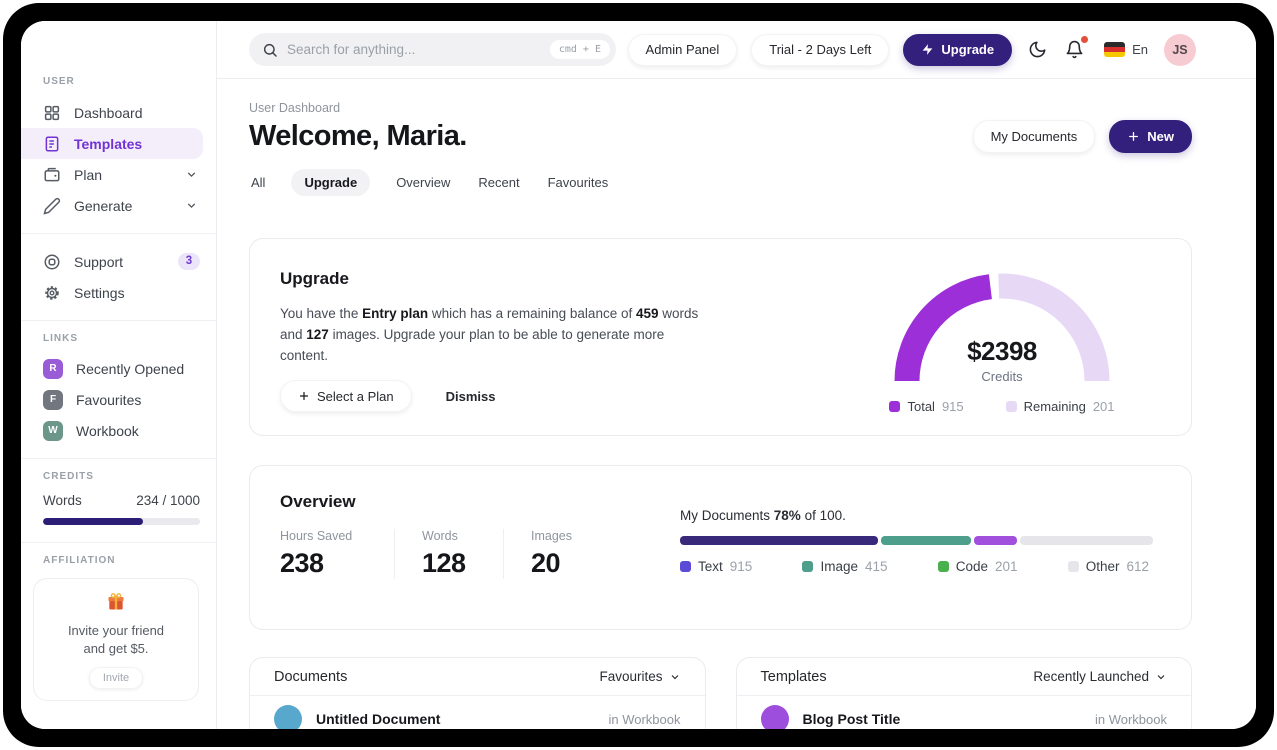  I want to click on documents-filter-dropdown: Favourites, so click(639, 676).